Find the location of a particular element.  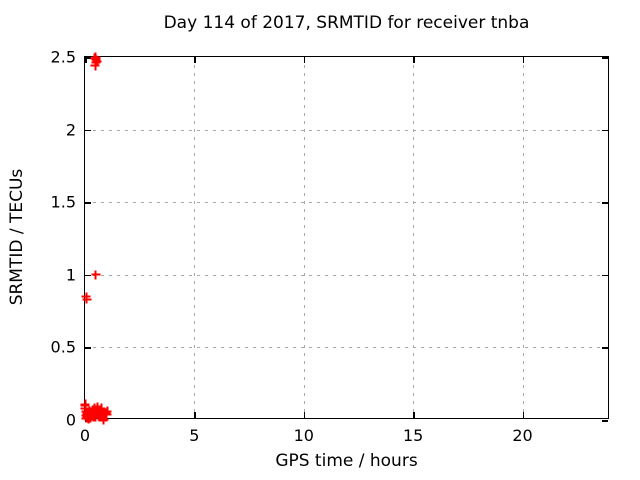

x-tick-label: 5 is located at coordinates (194, 435).